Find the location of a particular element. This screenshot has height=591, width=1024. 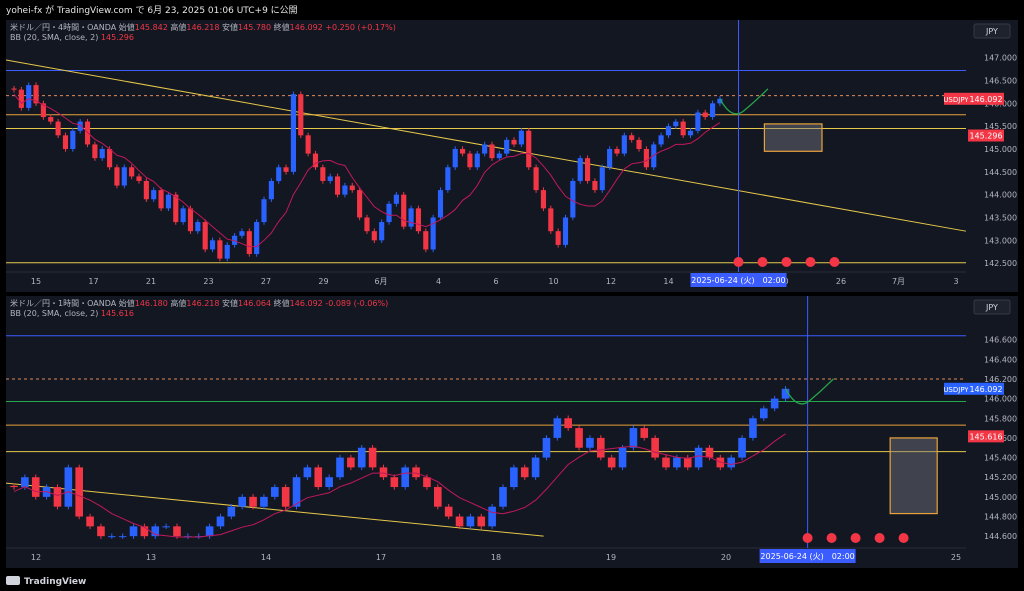

open-value: 145.842 is located at coordinates (151, 27).